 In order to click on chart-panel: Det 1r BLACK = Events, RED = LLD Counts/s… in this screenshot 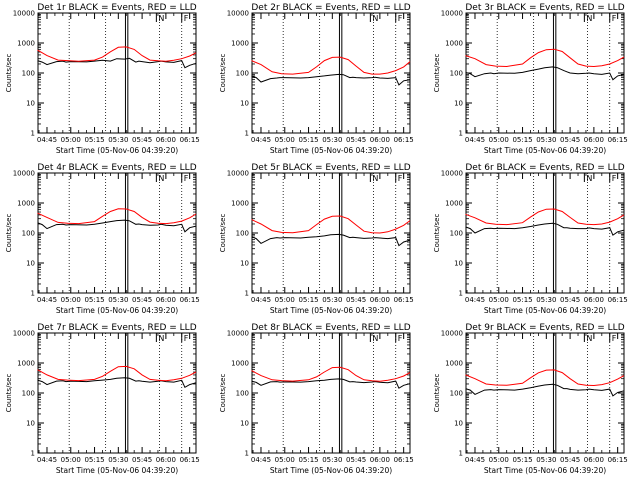, I will do `click(102, 79)`.